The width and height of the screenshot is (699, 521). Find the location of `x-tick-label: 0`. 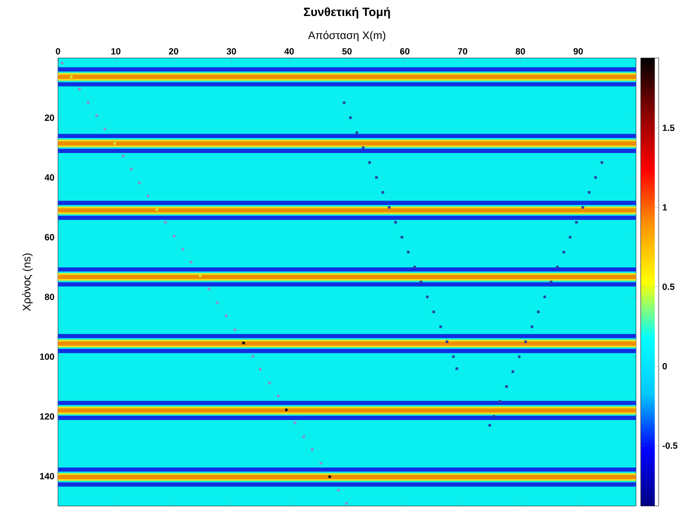

x-tick-label: 0 is located at coordinates (58, 51).